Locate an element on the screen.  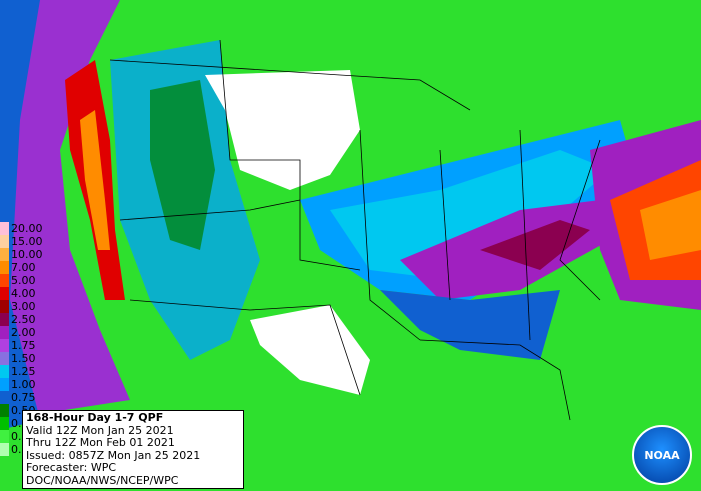
legend-label: 2.00 is located at coordinates (23, 332).